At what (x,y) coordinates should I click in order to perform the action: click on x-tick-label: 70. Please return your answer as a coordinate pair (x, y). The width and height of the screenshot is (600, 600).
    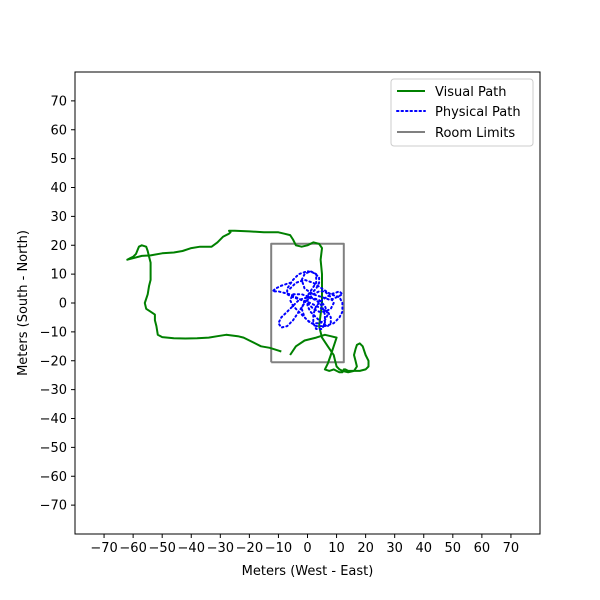
    Looking at the image, I should click on (511, 548).